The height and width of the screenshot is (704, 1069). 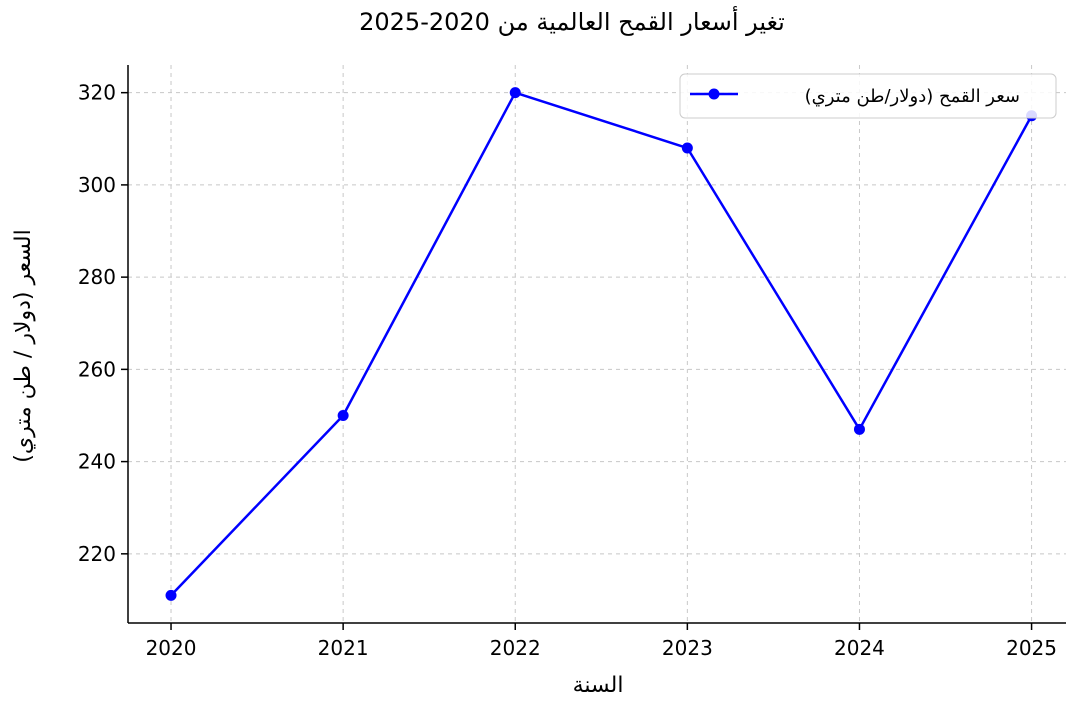 I want to click on x-tick-label: 2023, so click(x=687, y=648).